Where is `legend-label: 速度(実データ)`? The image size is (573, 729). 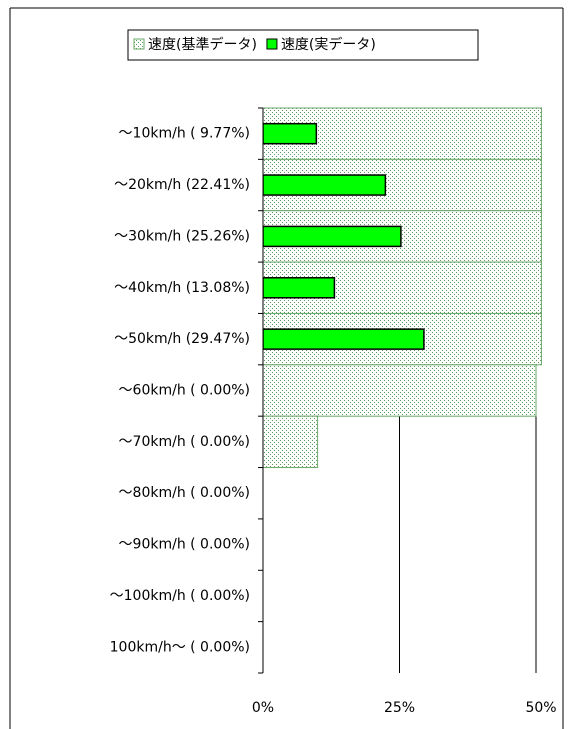 legend-label: 速度(実データ) is located at coordinates (328, 44).